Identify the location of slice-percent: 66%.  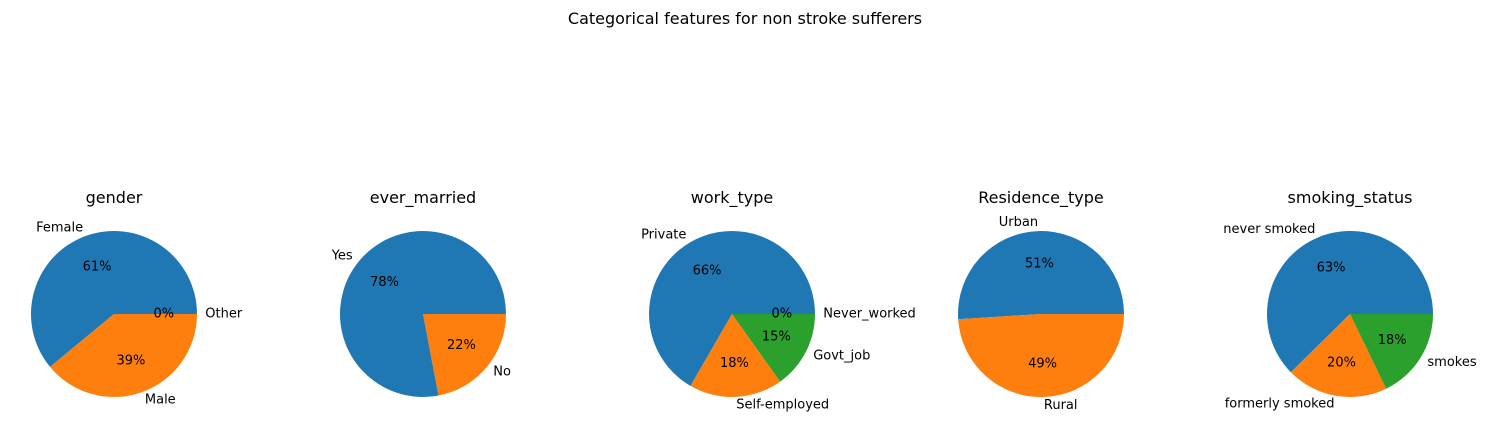
(707, 270).